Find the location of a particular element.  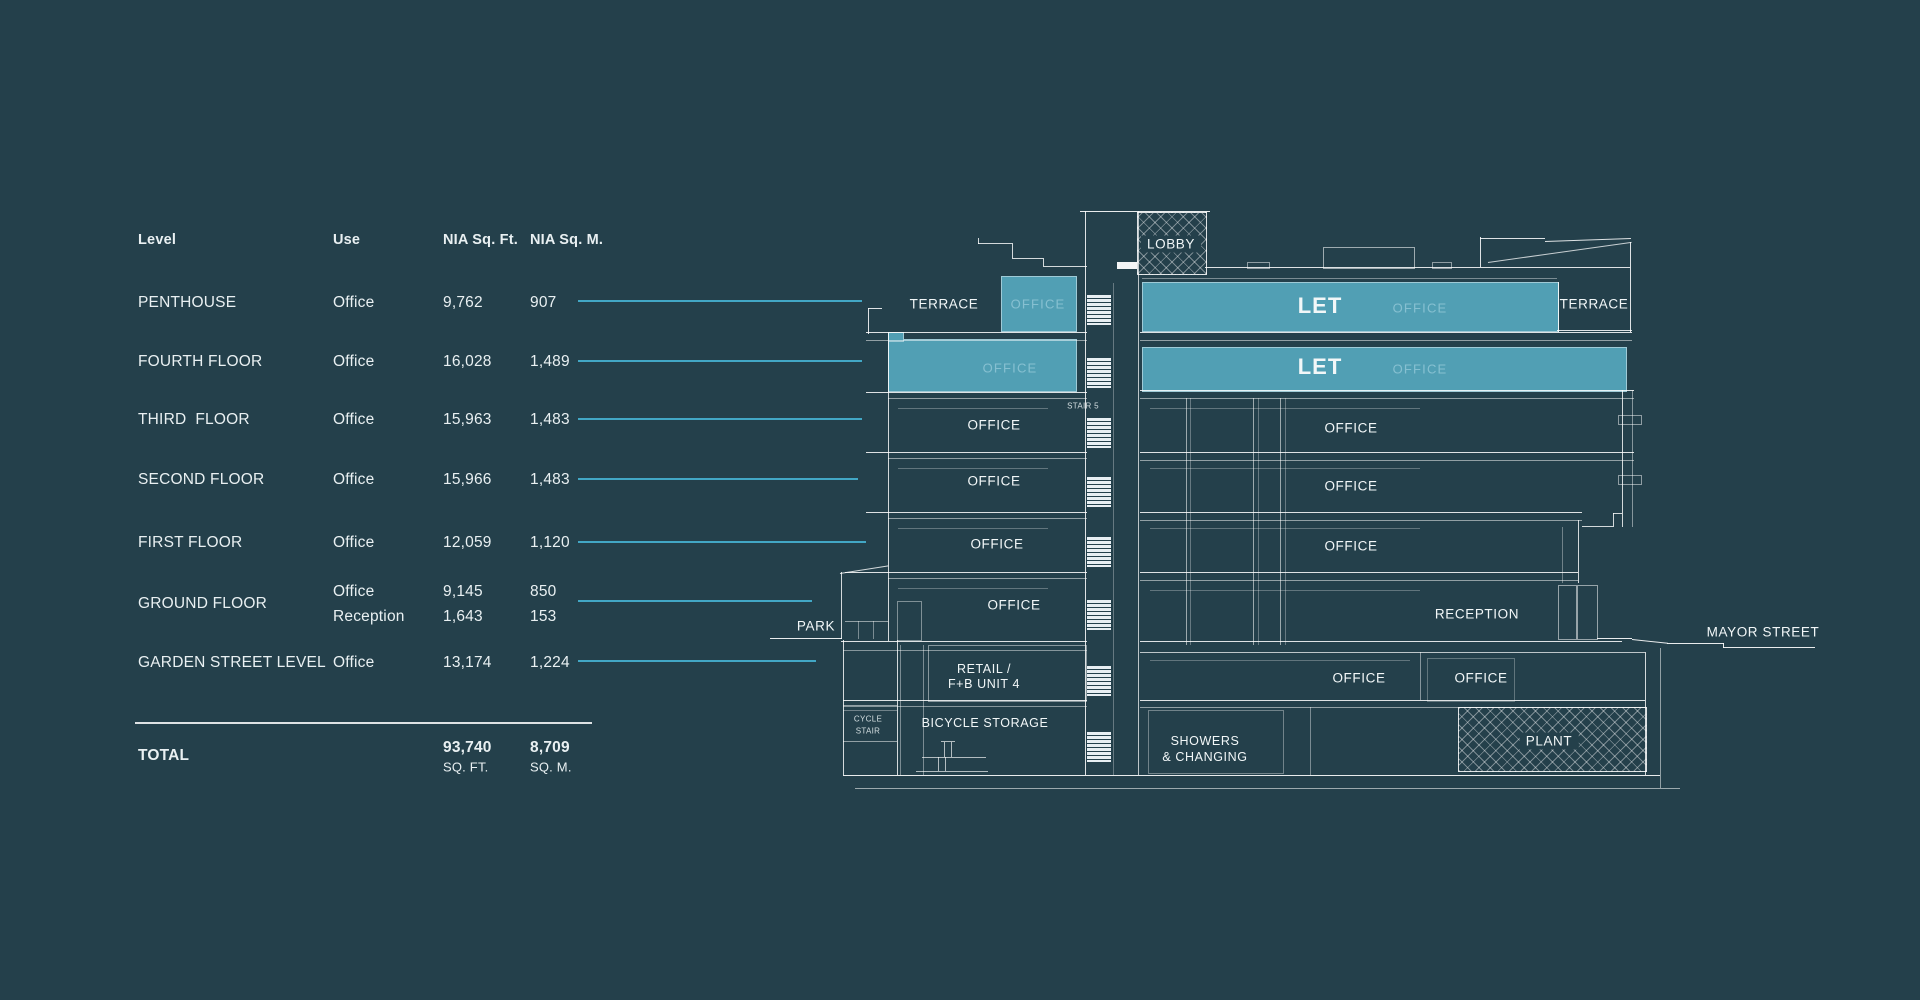

first-right-office-label: OFFICE is located at coordinates (1351, 546).